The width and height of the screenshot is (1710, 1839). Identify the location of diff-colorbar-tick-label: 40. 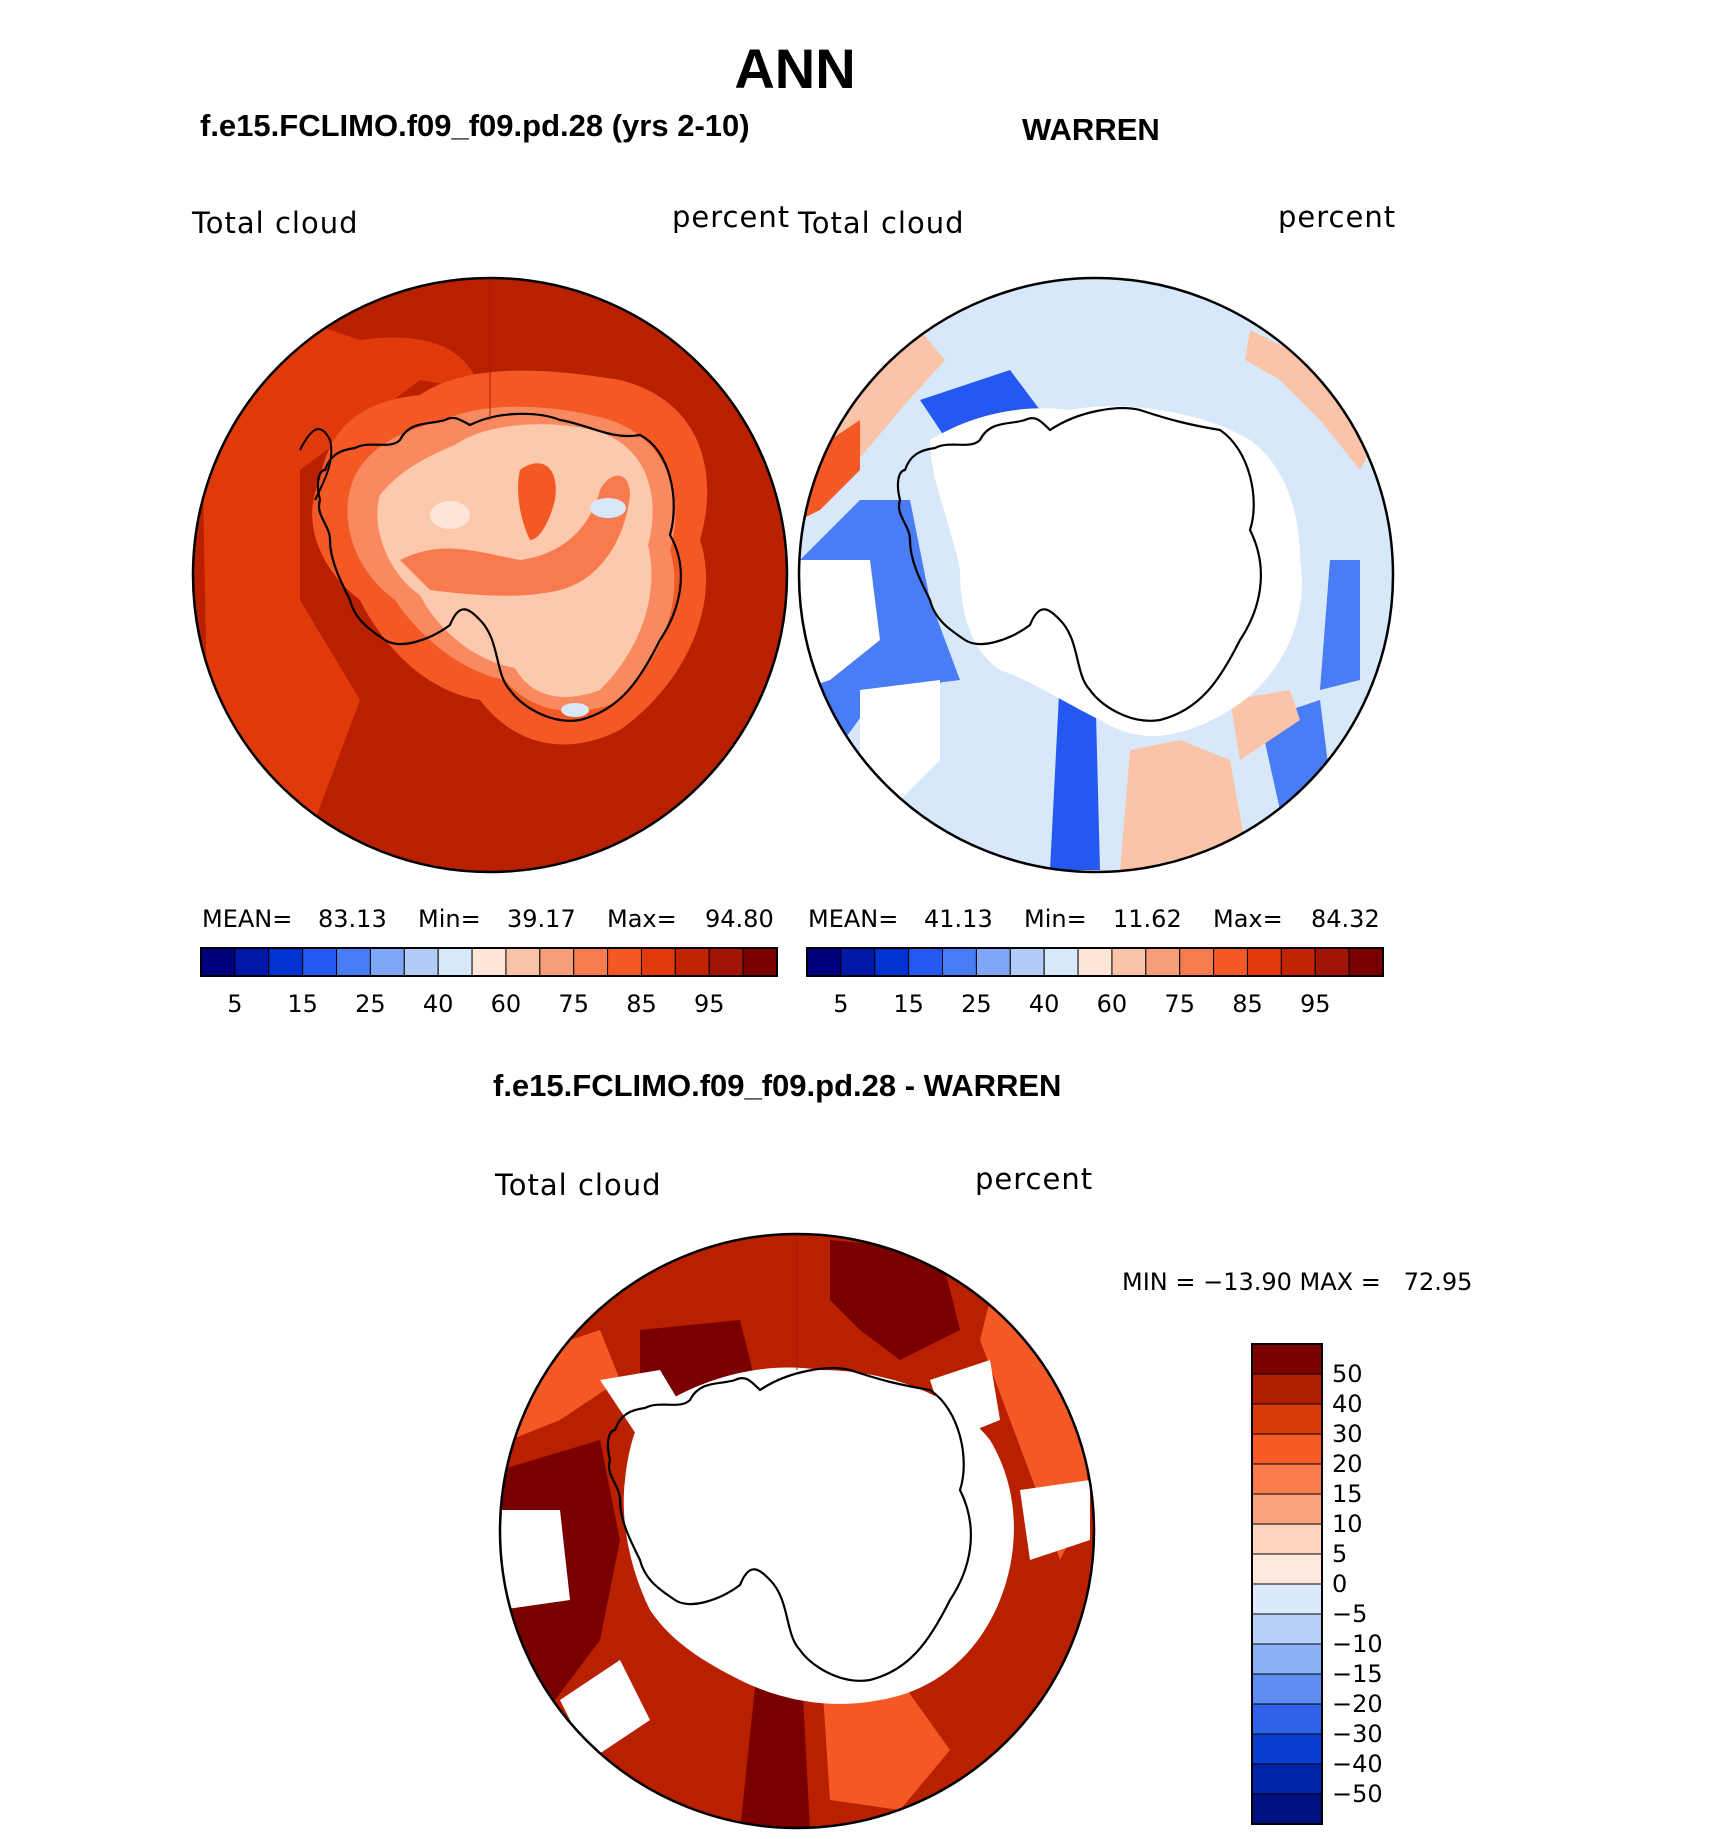
(1347, 1404).